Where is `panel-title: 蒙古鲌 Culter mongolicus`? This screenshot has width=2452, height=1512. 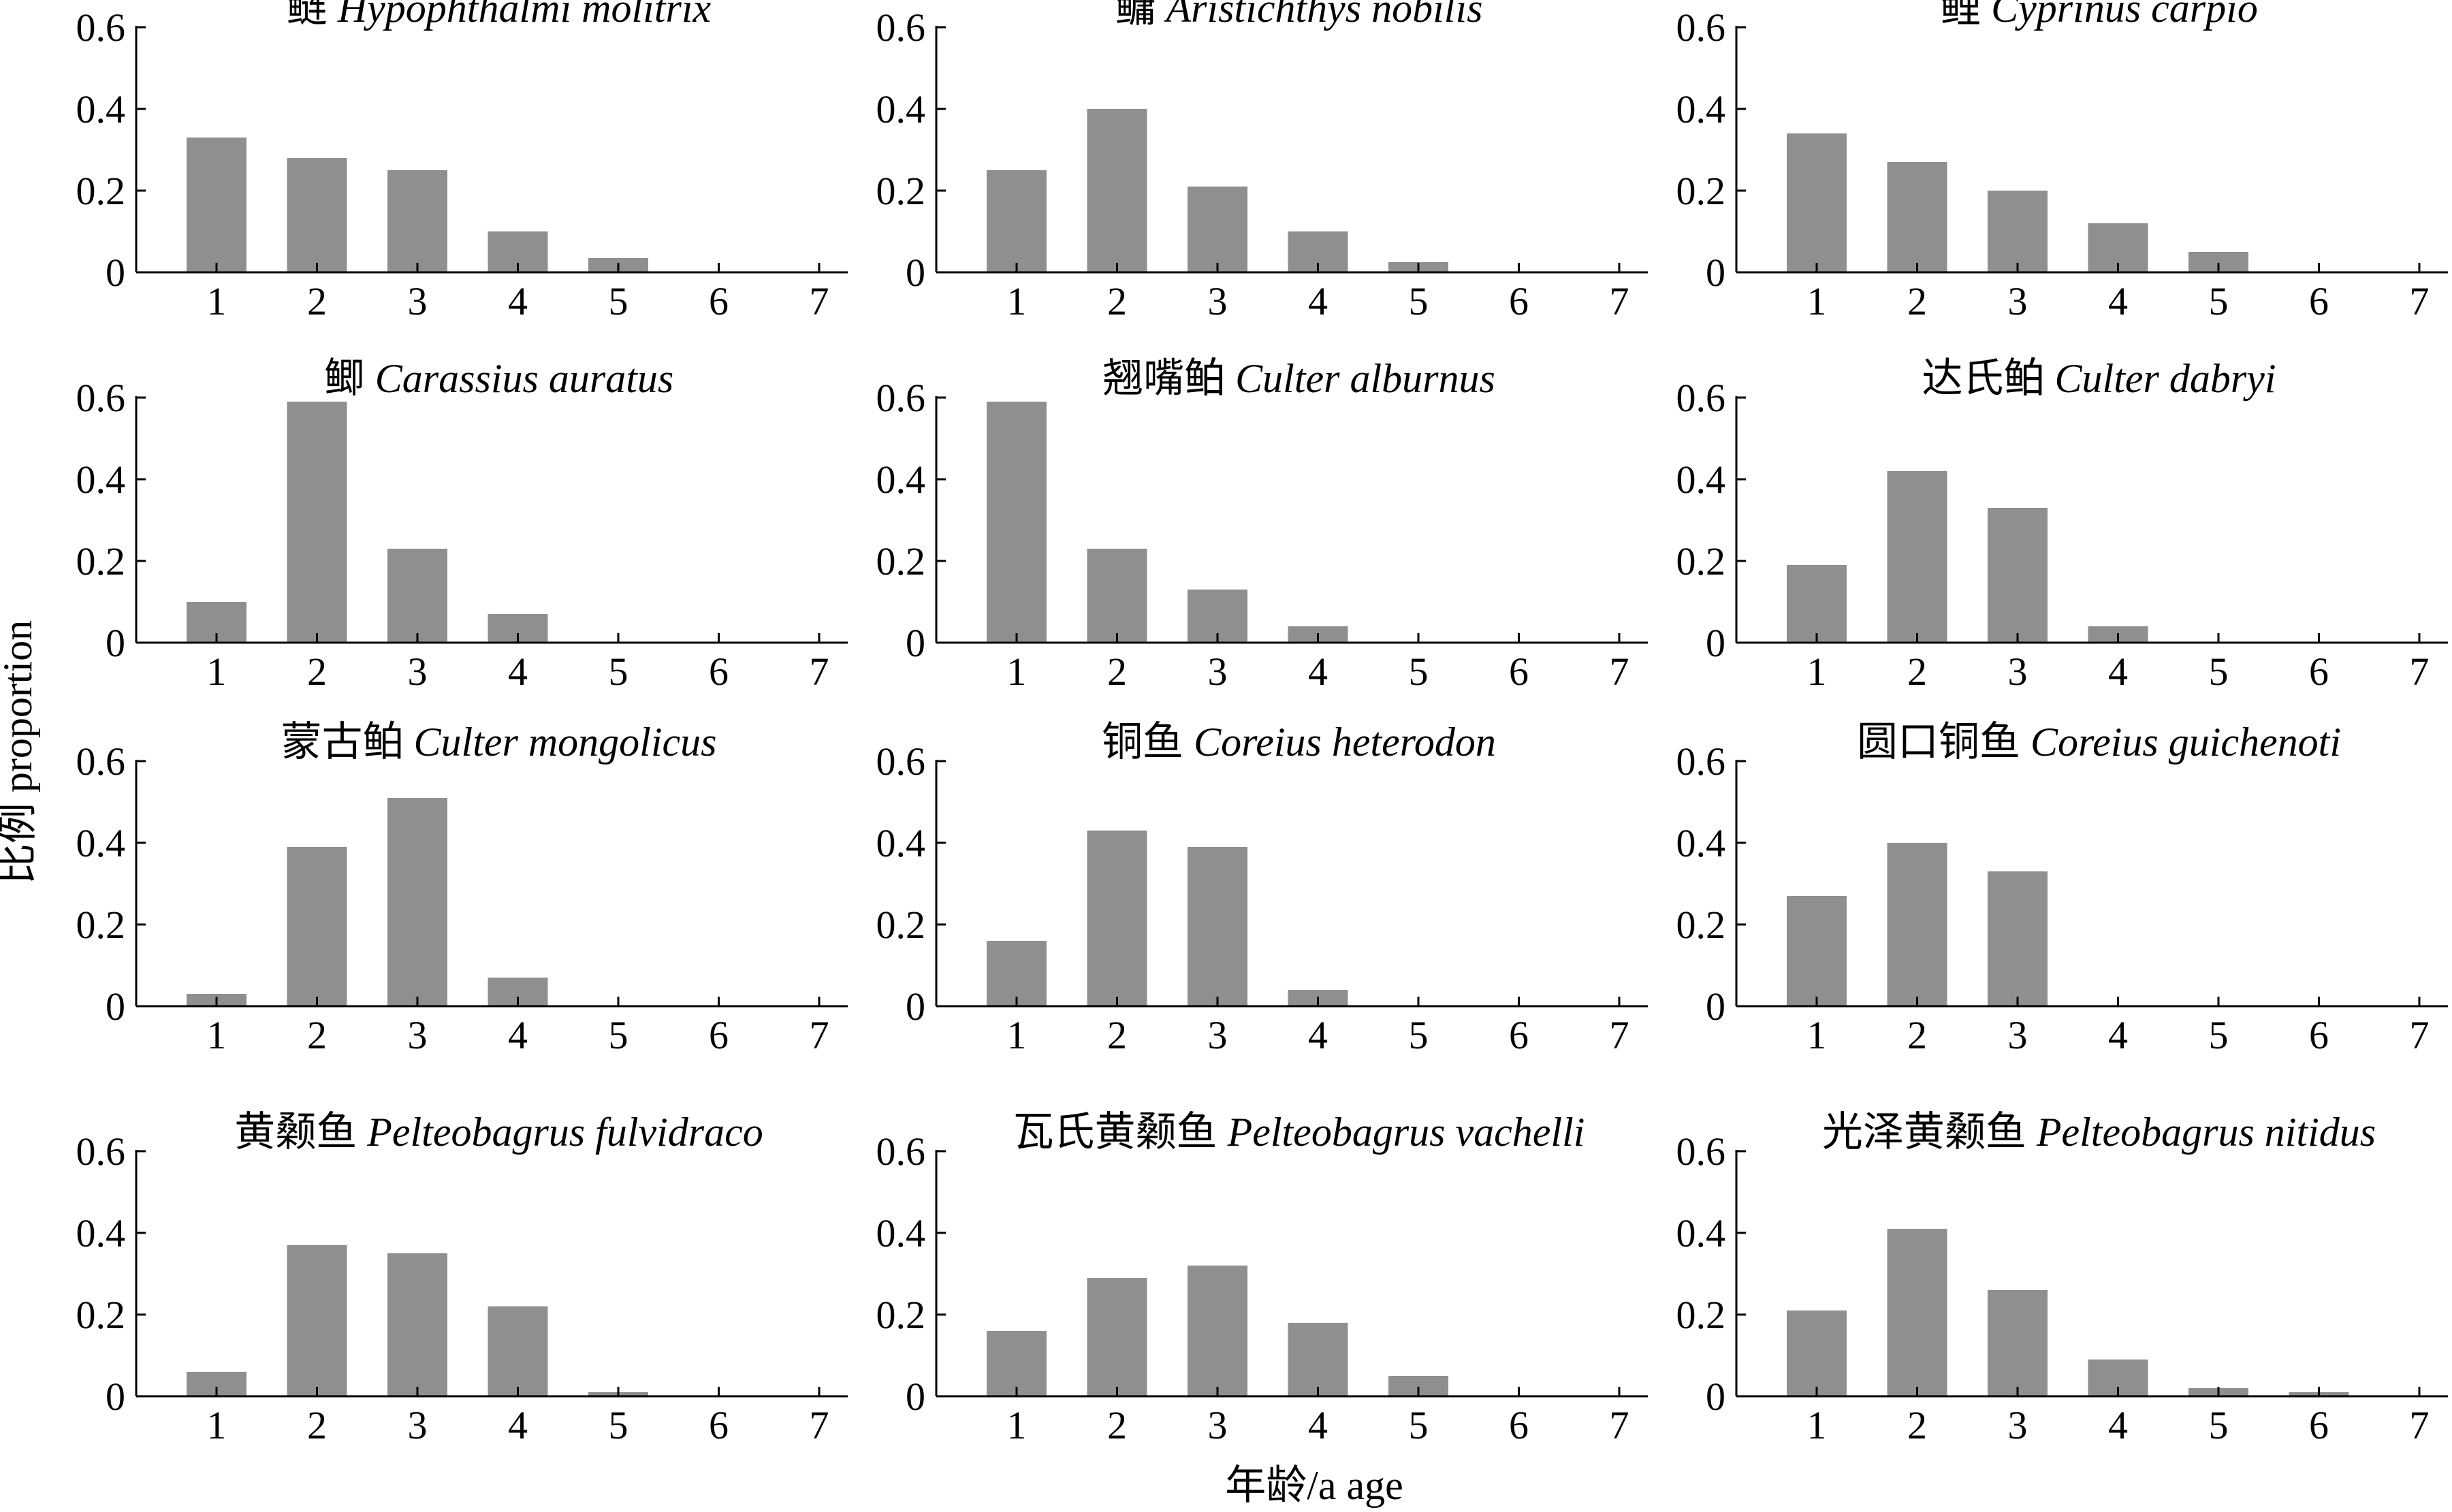 panel-title: 蒙古鲌 Culter mongolicus is located at coordinates (499, 742).